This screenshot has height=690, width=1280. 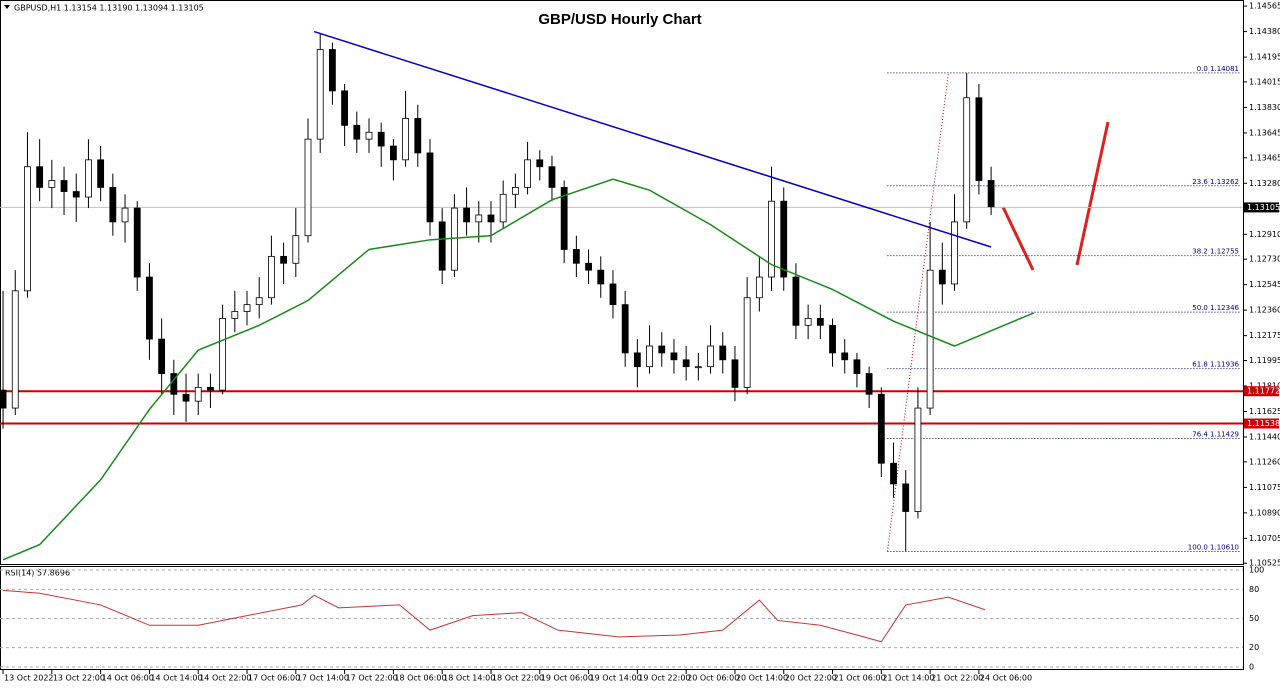 I want to click on level-label: 1.11538, so click(x=1263, y=423).